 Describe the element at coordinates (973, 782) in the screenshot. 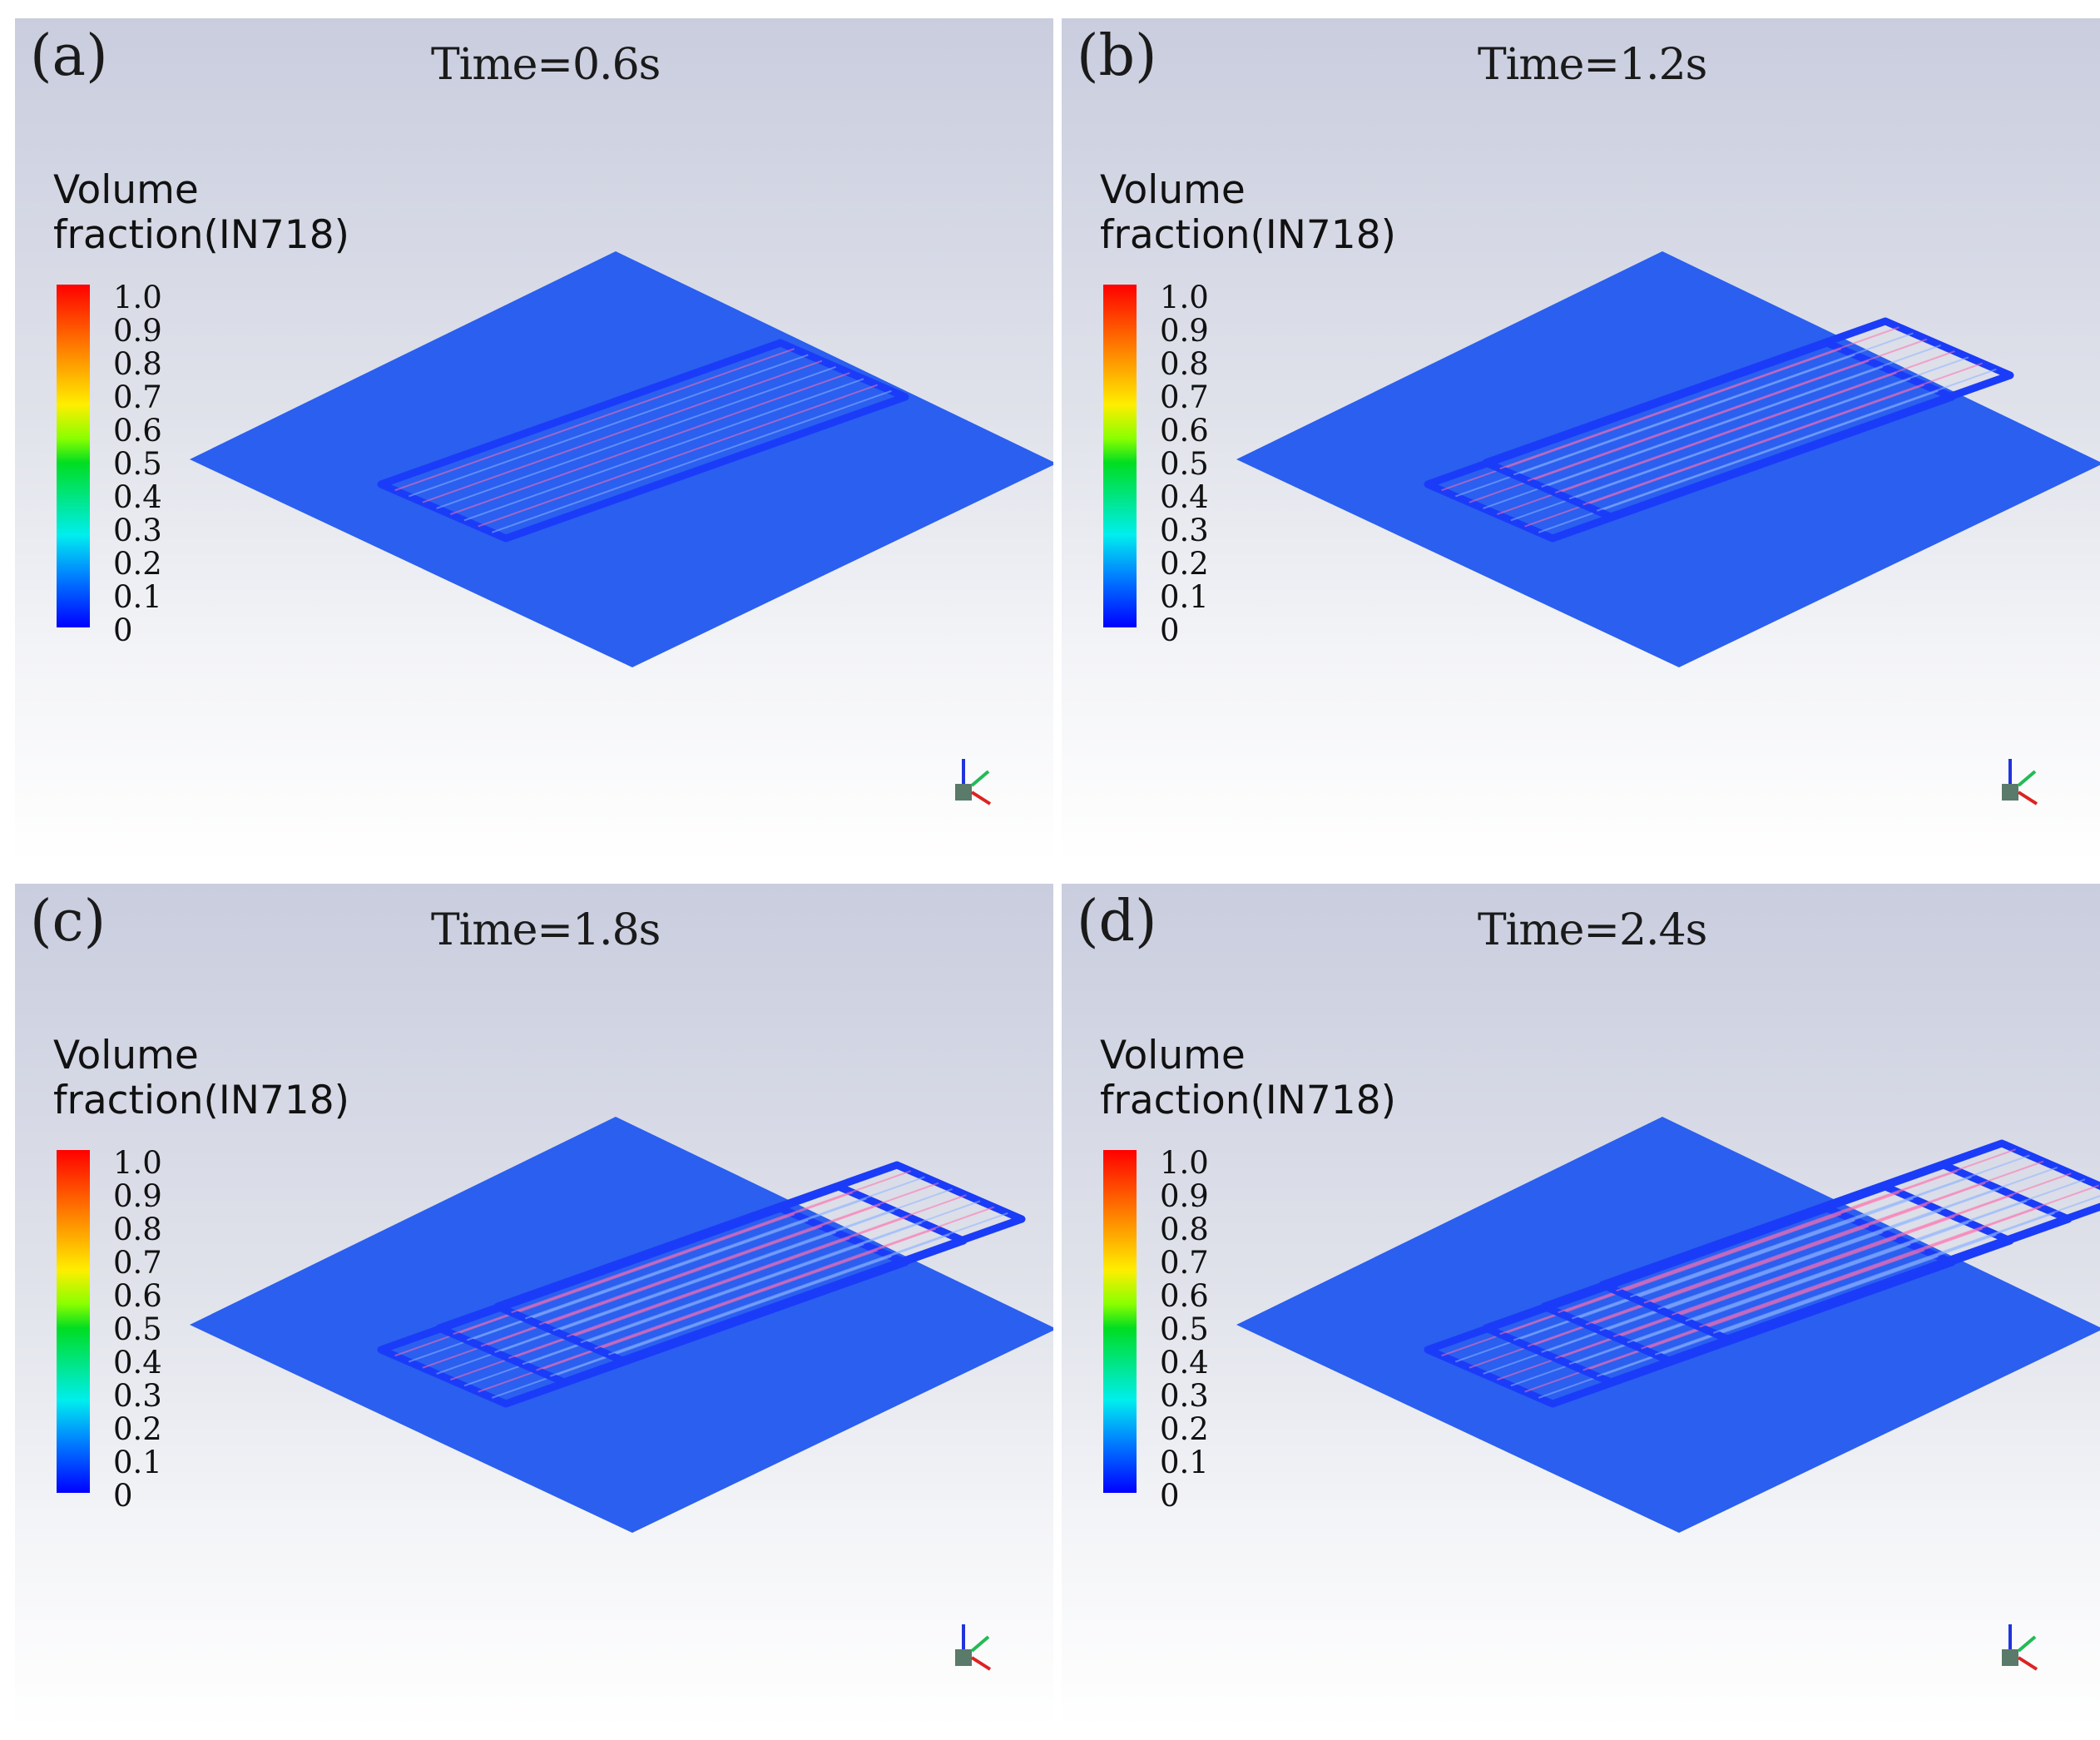

I see `axis-triad-icon` at that location.